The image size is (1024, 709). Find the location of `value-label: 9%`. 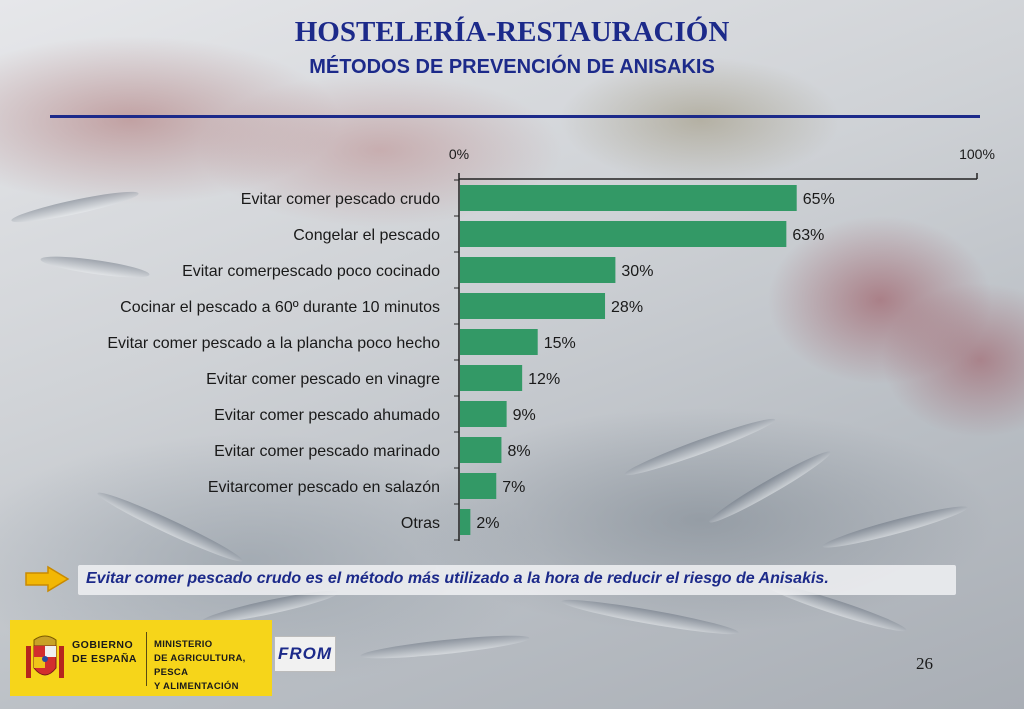

value-label: 9% is located at coordinates (524, 415).